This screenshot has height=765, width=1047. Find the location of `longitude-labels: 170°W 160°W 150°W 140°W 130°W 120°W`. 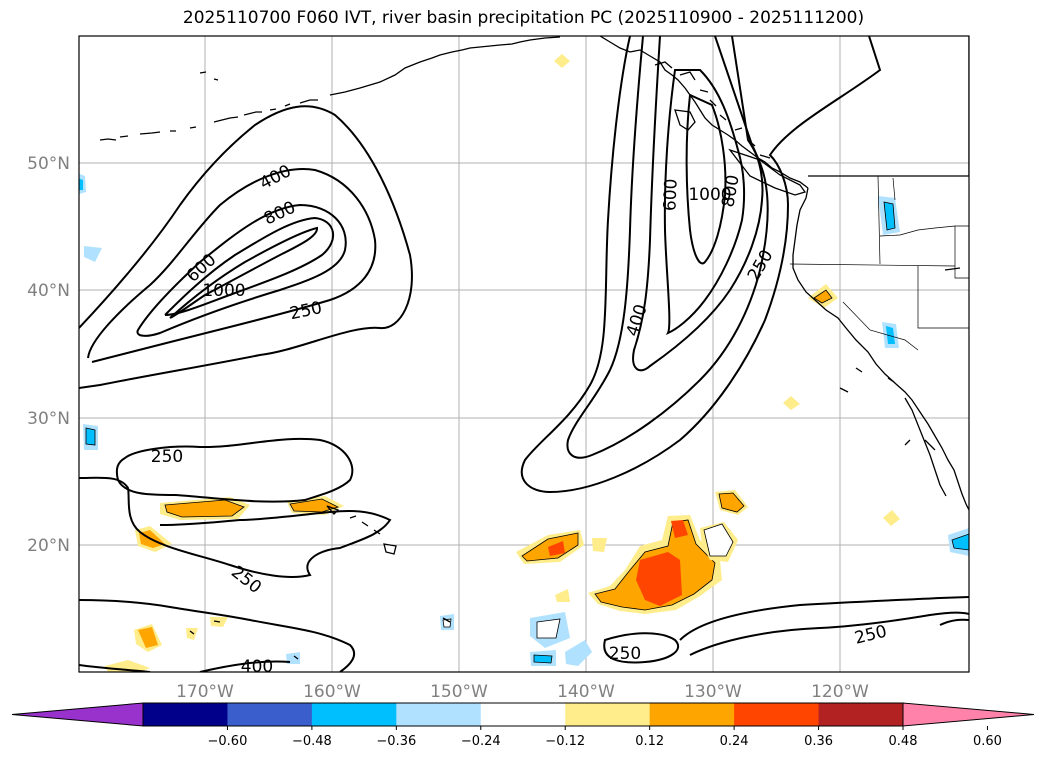

longitude-labels: 170°W 160°W 150°W 140°W 130°W 120°W is located at coordinates (522, 692).